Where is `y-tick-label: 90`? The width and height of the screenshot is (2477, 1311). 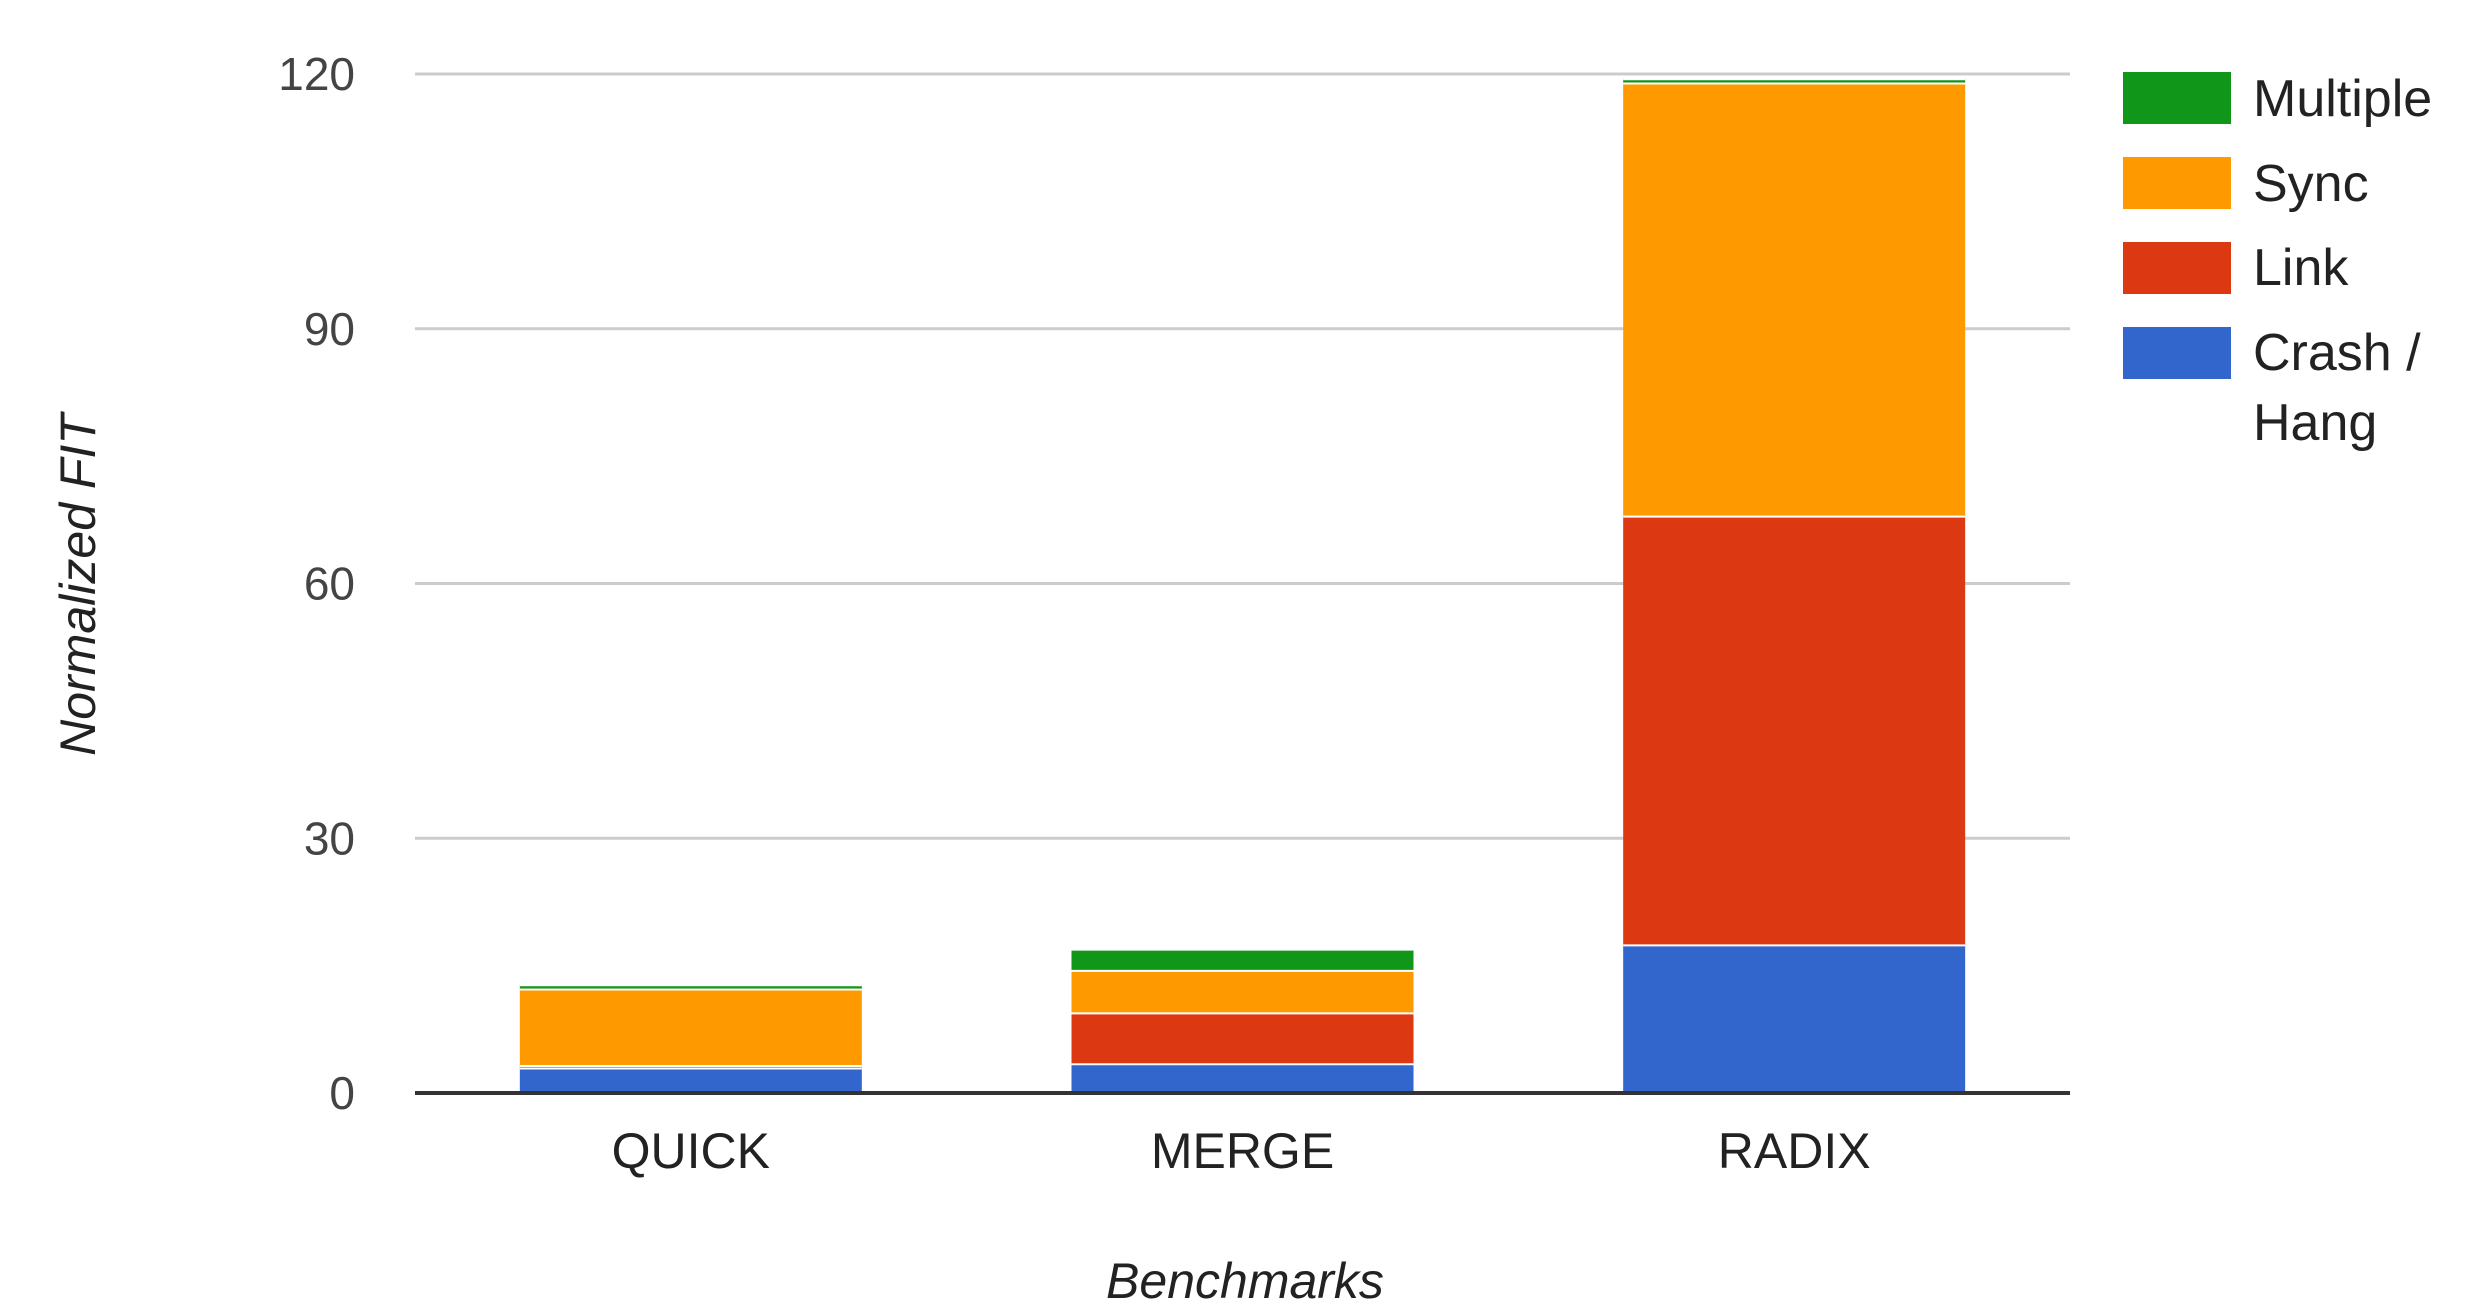
y-tick-label: 90 is located at coordinates (329, 329).